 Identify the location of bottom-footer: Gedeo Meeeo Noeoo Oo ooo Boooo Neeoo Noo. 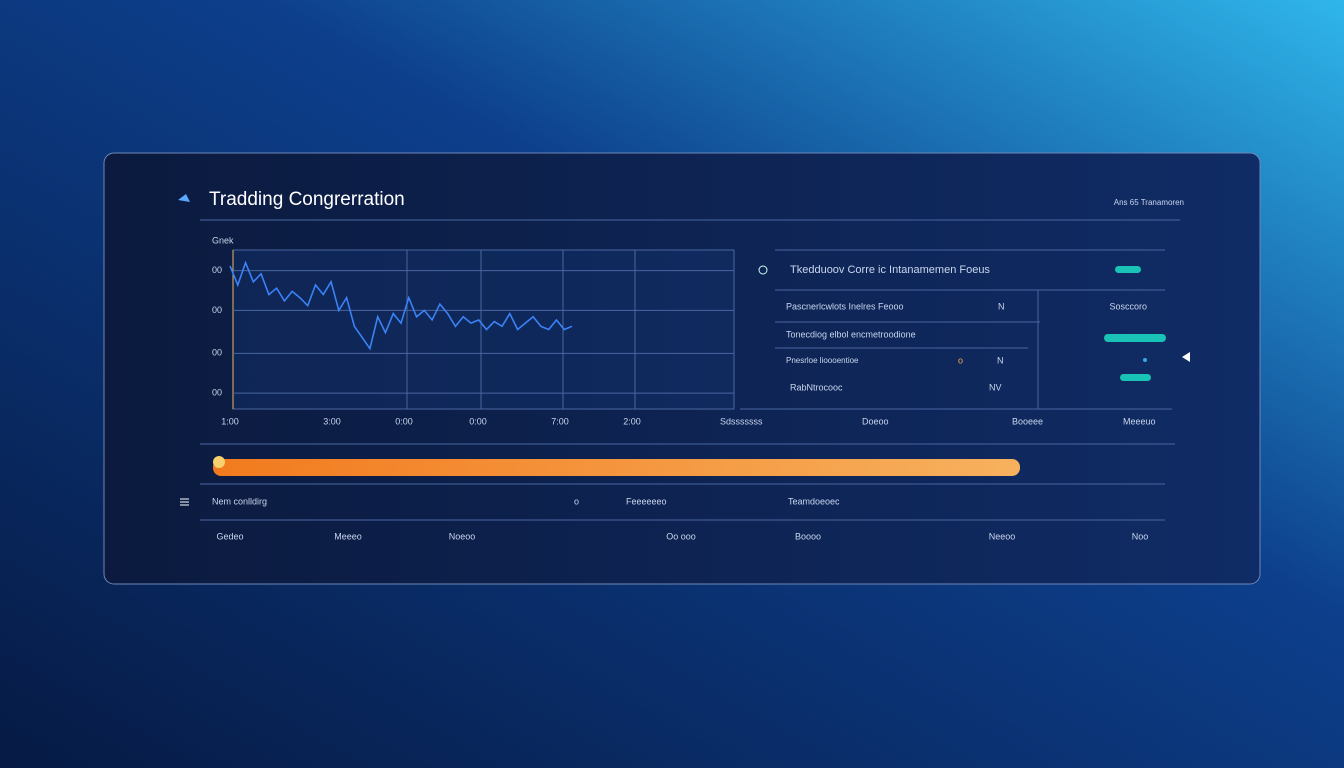
(682, 536).